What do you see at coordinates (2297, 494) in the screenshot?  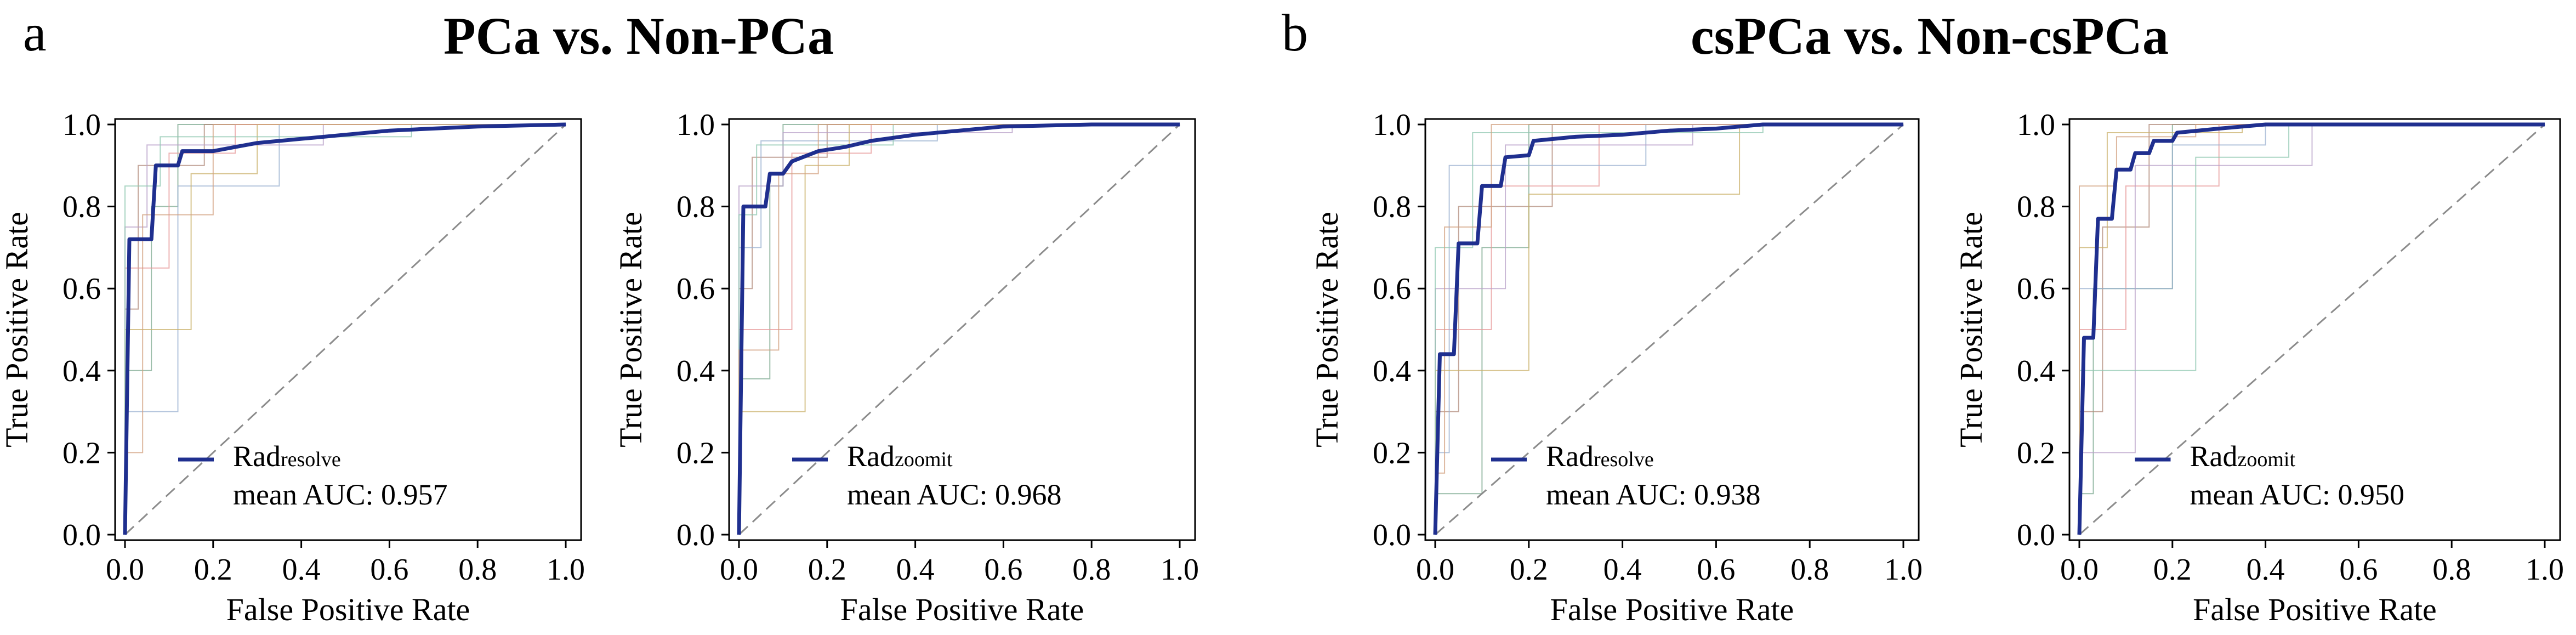 I see `legend-mean-auc: mean AUC: 0.950` at bounding box center [2297, 494].